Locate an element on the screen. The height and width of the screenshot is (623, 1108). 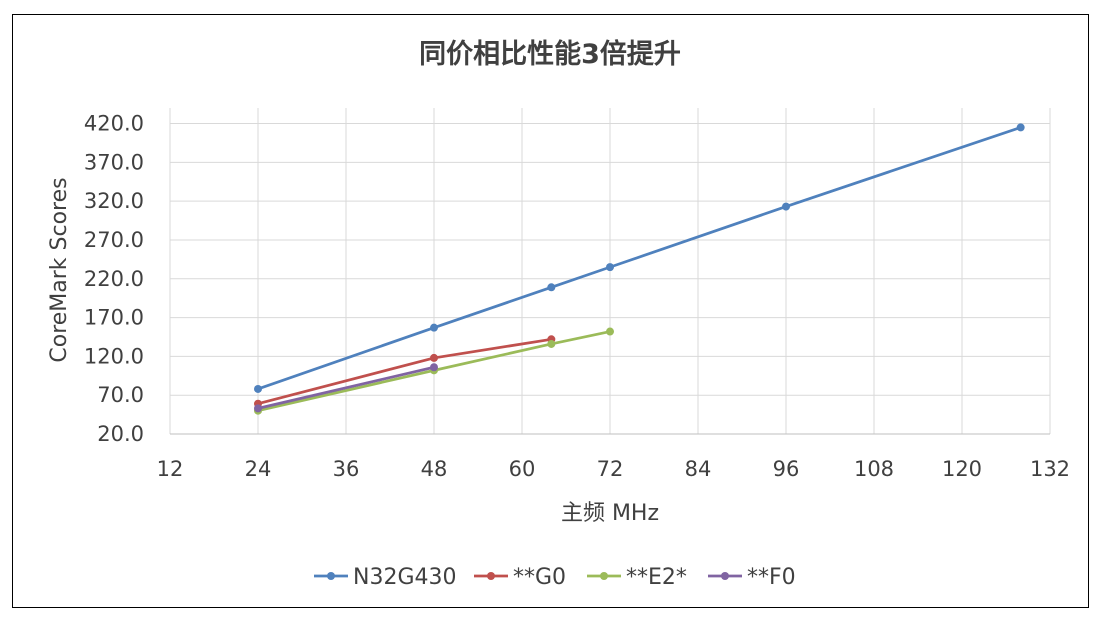
x-tick-label: 96 is located at coordinates (786, 469).